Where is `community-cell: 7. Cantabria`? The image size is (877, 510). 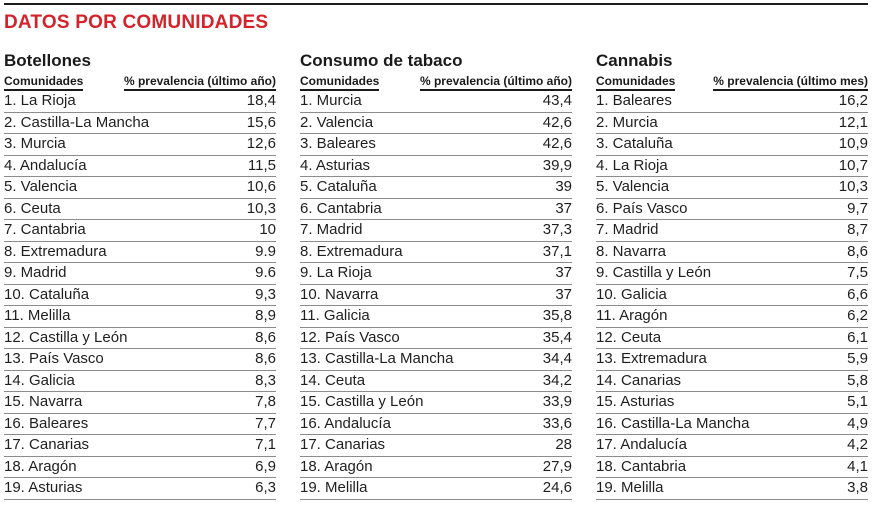
community-cell: 7. Cantabria is located at coordinates (45, 229).